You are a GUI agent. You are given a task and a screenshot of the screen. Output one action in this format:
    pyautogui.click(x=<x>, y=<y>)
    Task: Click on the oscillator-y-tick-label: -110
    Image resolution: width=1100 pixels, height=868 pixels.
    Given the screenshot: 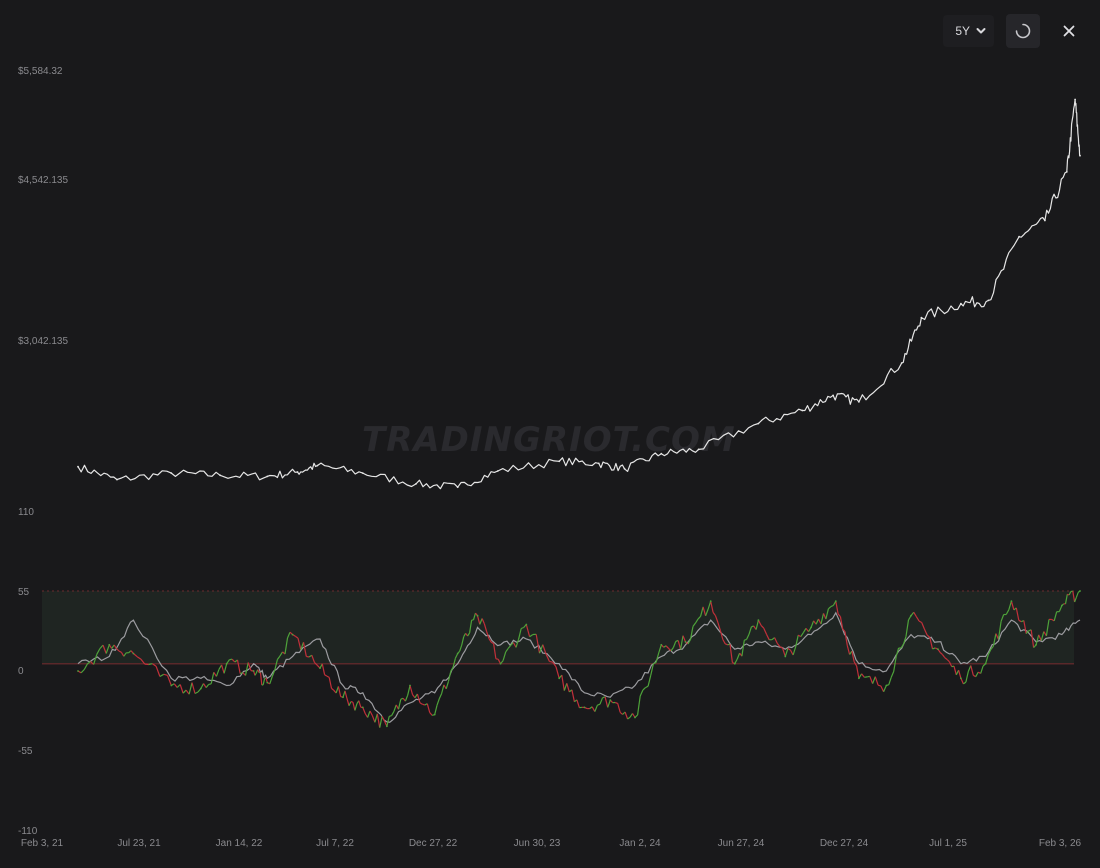 What is the action you would take?
    pyautogui.click(x=28, y=831)
    